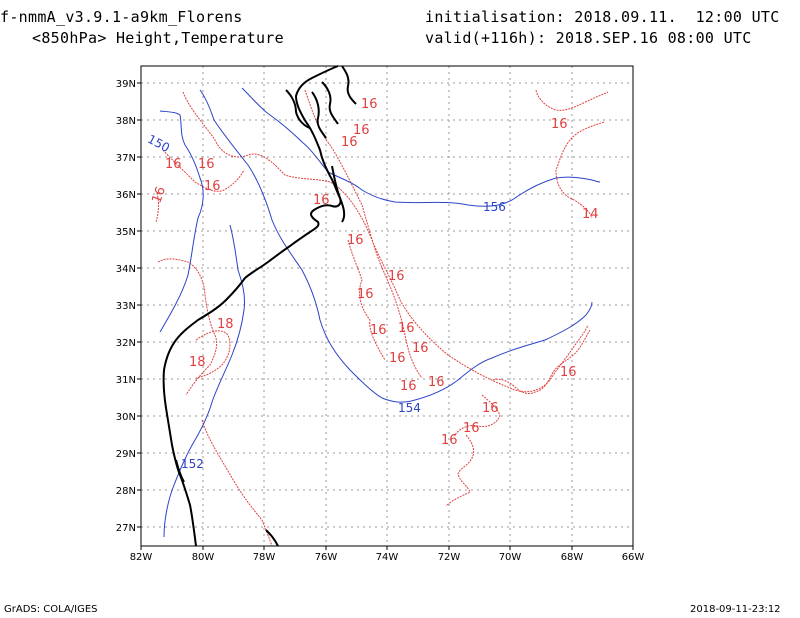 This screenshot has width=800, height=618. What do you see at coordinates (126, 232) in the screenshot?
I see `lat-tick-label: 35N` at bounding box center [126, 232].